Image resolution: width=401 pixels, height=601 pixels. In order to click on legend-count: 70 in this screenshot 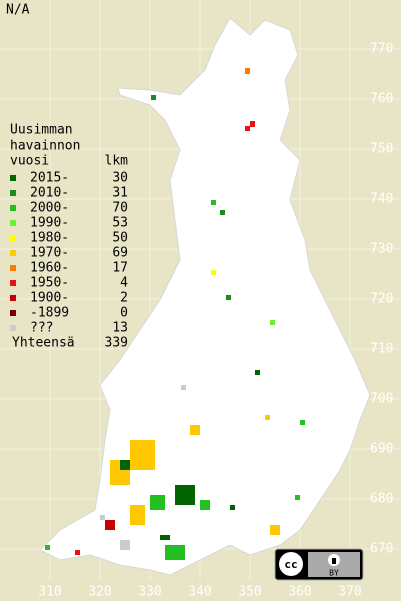, I will do `click(120, 208)`.